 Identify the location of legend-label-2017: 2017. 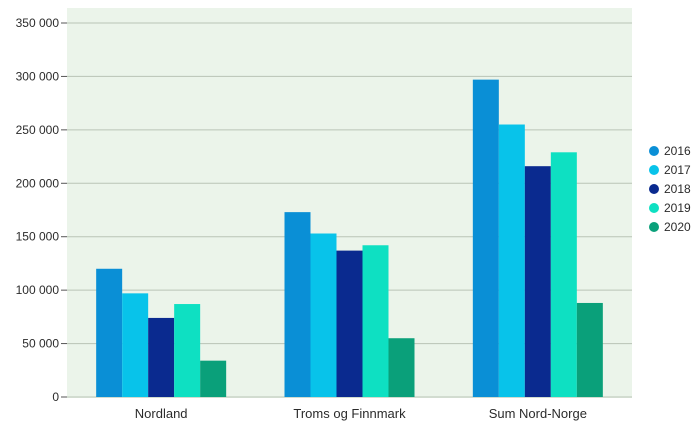
(677, 170).